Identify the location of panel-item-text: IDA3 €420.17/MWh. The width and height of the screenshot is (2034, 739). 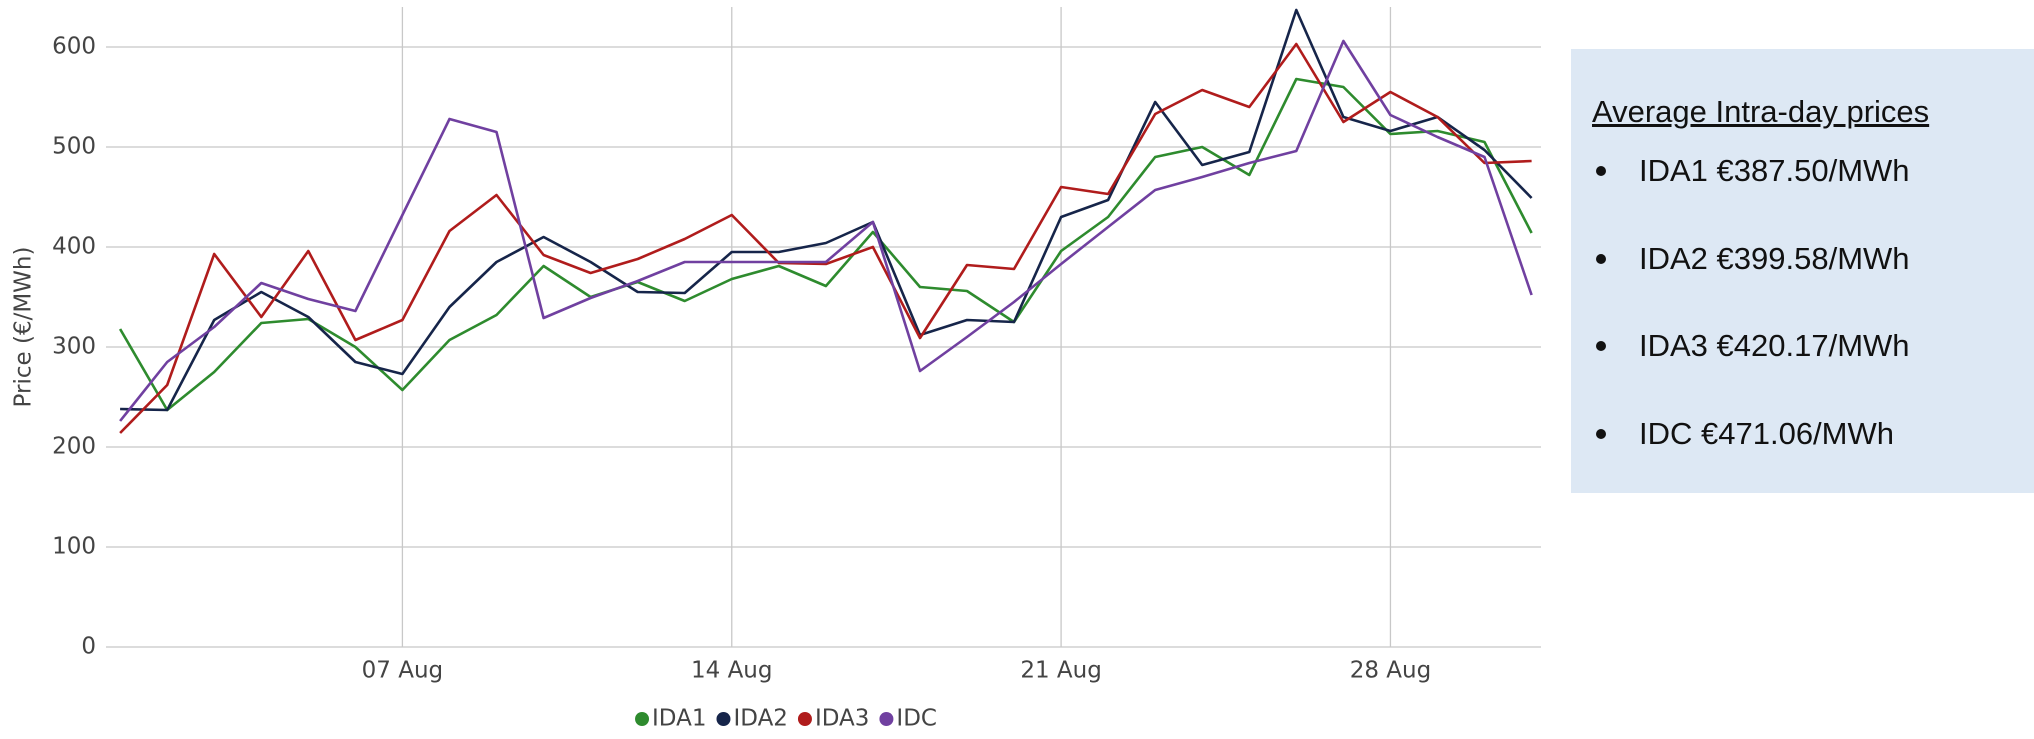
(1774, 345).